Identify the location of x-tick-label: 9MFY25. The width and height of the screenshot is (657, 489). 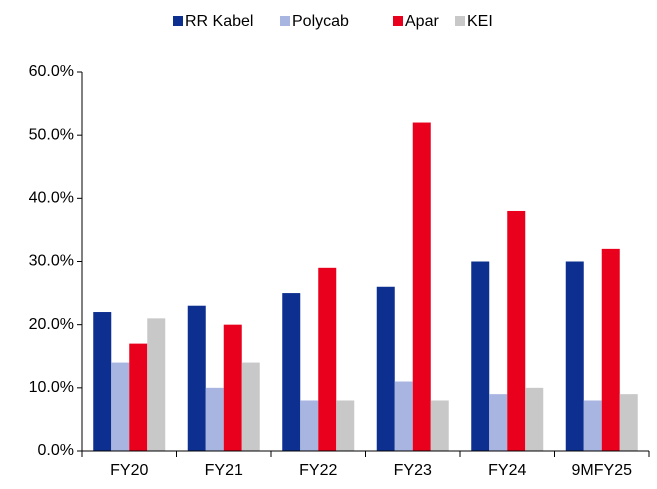
(602, 470).